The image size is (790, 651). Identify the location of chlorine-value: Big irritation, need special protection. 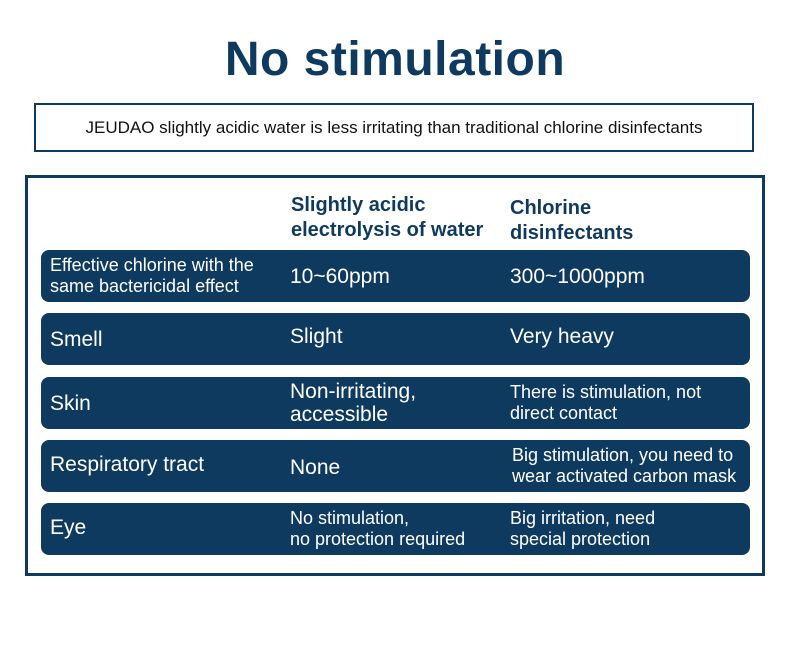
(583, 528).